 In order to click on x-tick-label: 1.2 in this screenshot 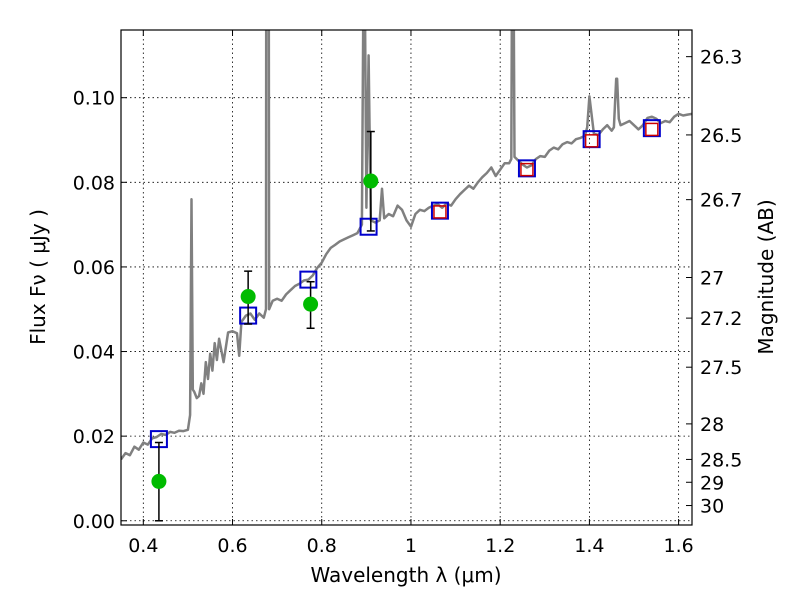, I will do `click(500, 546)`.